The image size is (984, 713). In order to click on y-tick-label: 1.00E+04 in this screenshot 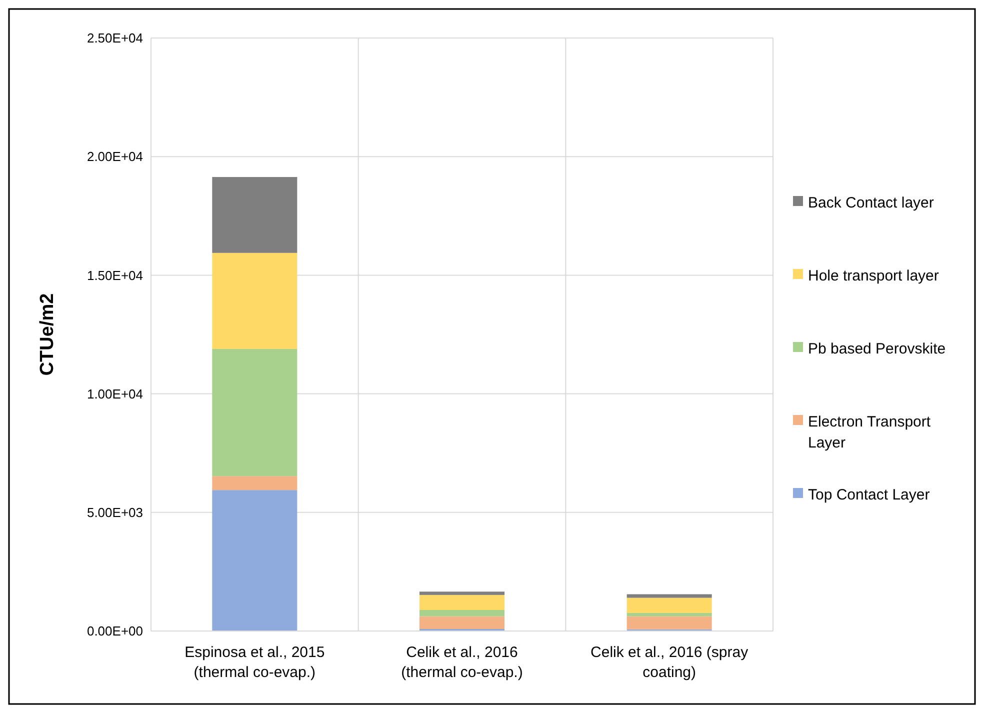, I will do `click(114, 394)`.